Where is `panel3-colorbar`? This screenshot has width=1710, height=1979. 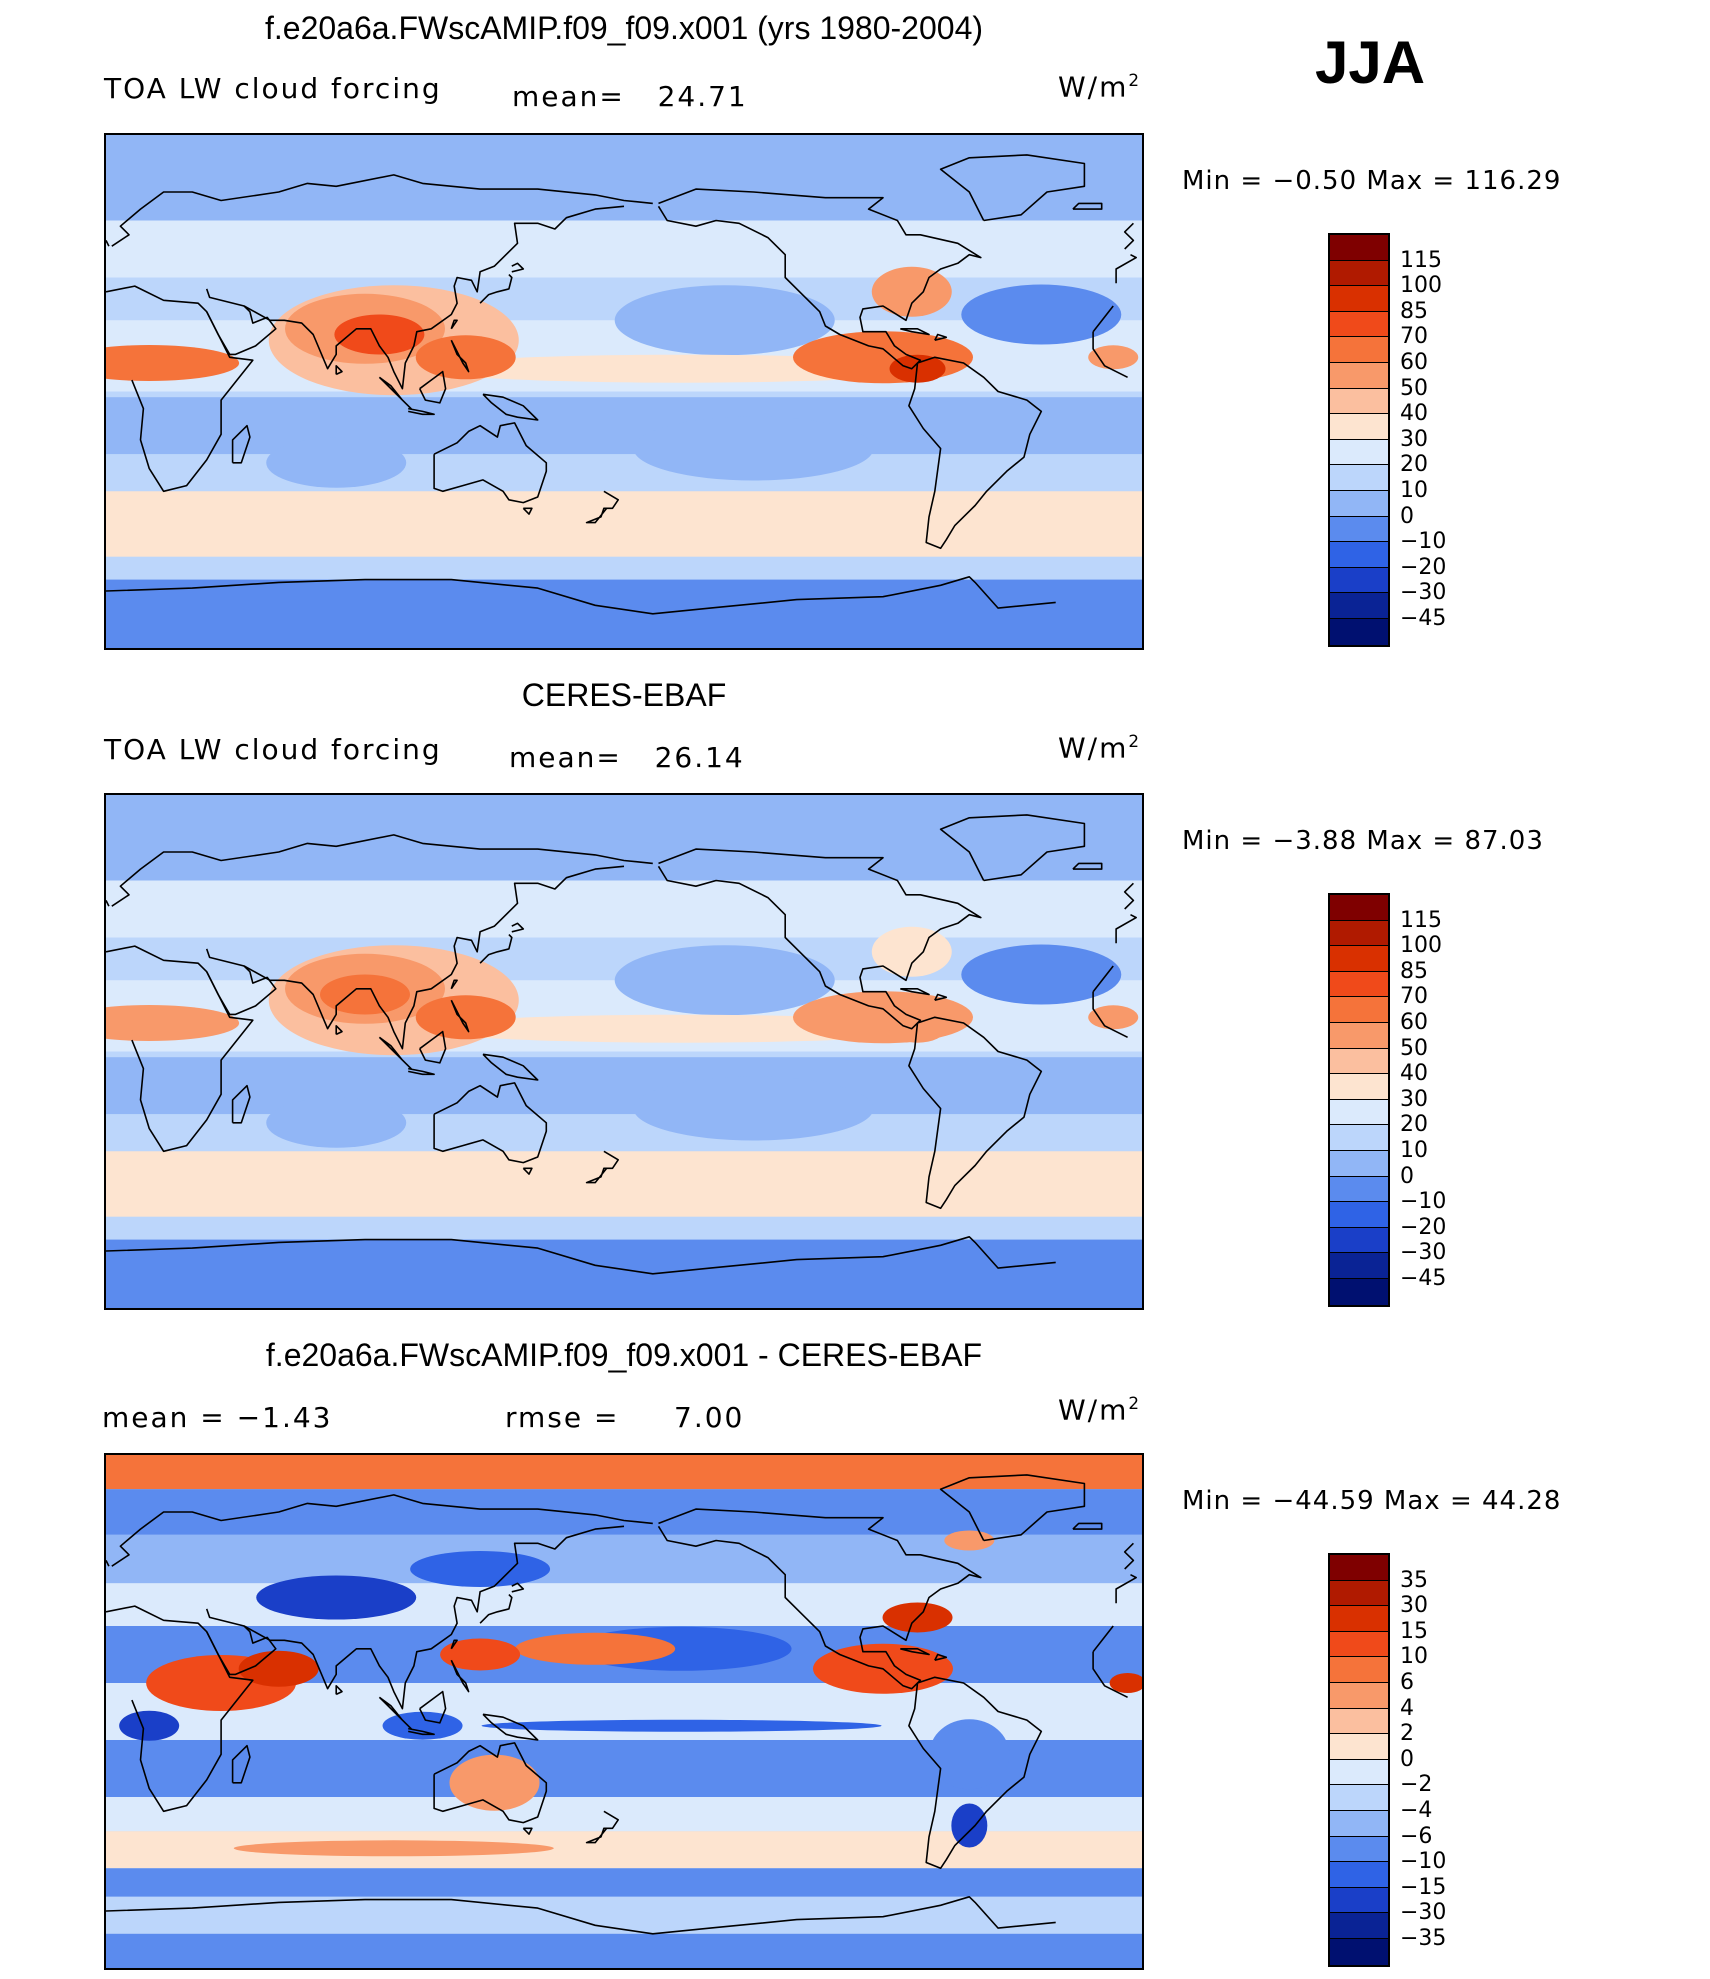 panel3-colorbar is located at coordinates (1359, 1760).